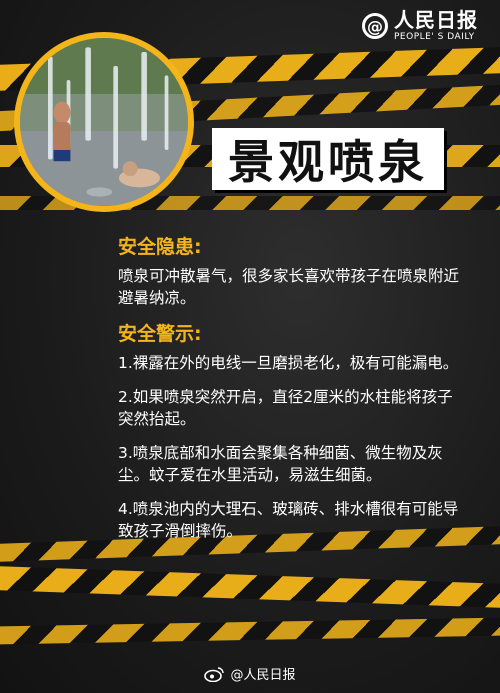 This screenshot has height=693, width=500. Describe the element at coordinates (434, 37) in the screenshot. I see `logo-english: PEOPLE' S DAILY` at that location.